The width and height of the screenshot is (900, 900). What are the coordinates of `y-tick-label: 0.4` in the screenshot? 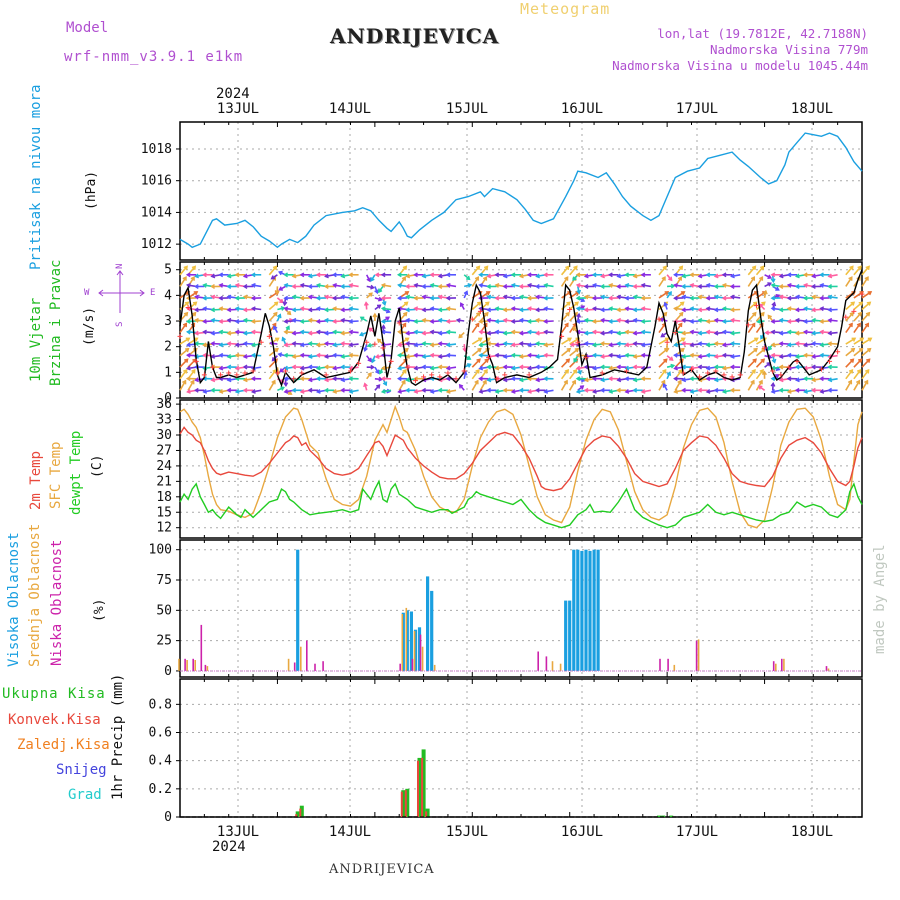 It's located at (161, 761).